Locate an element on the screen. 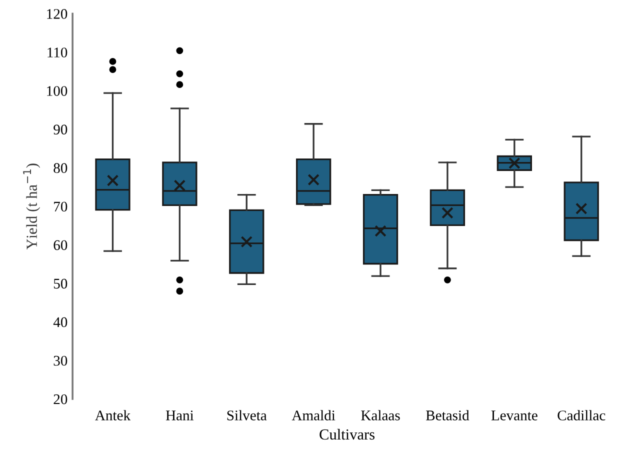 The image size is (631, 456). x-tick-label: Betasid is located at coordinates (448, 415).